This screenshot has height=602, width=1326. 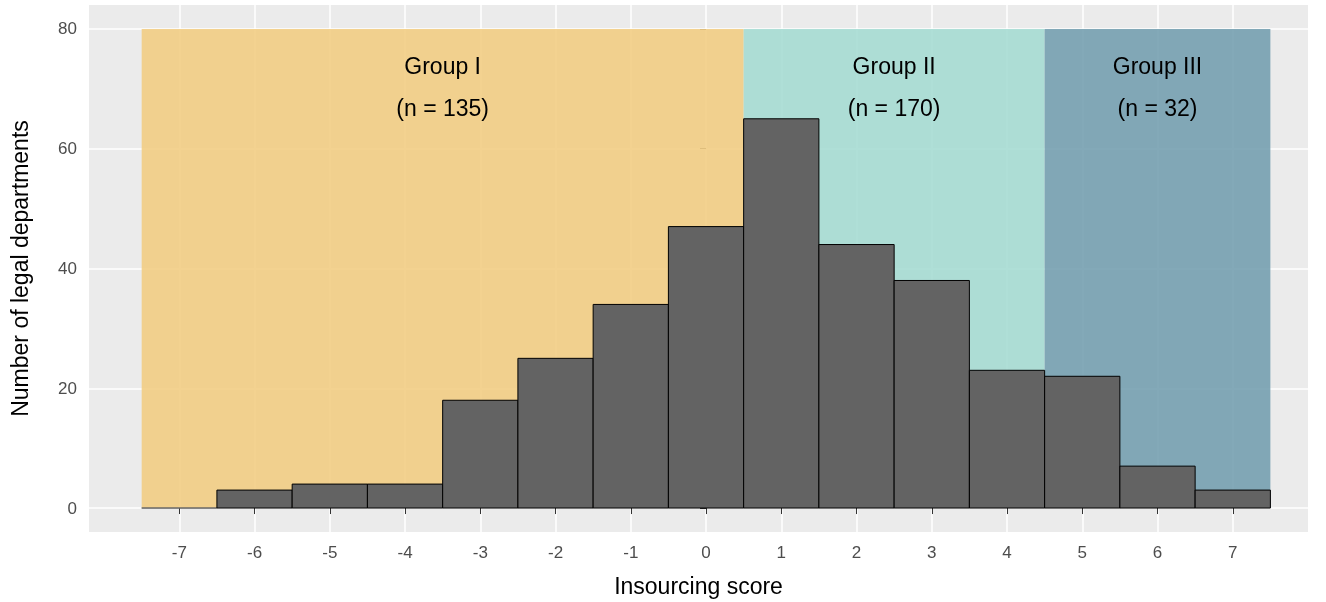 What do you see at coordinates (631, 552) in the screenshot?
I see `x-tick-label: -1` at bounding box center [631, 552].